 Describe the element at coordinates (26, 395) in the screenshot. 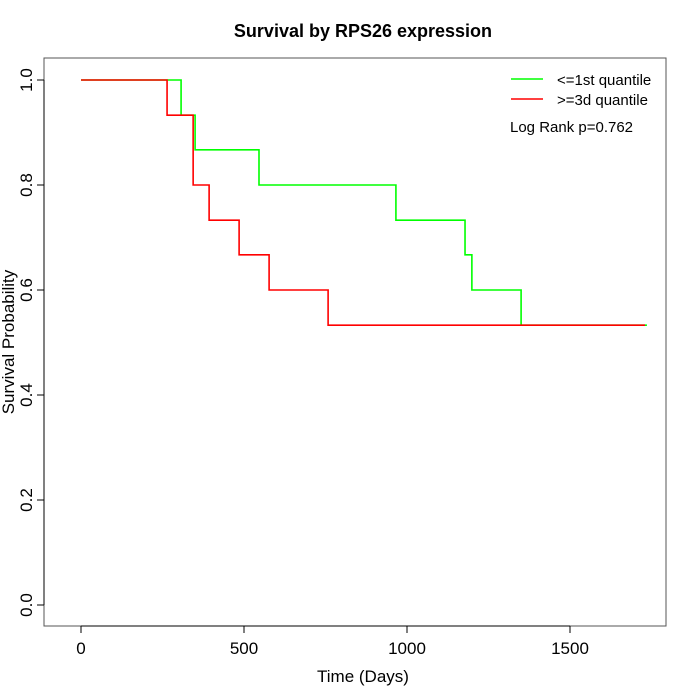

I see `y-tick-label: 0.4` at that location.